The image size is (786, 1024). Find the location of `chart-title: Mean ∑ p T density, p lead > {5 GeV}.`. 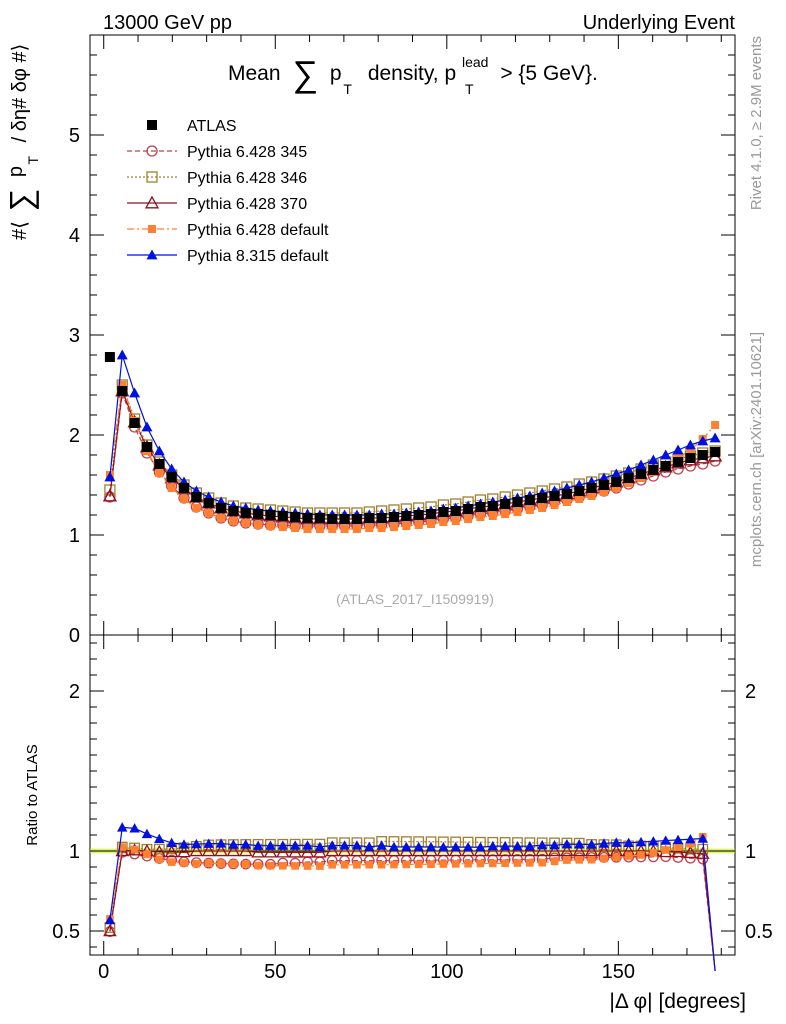

chart-title: Mean ∑ p T density, p lead > {5 GeV}. is located at coordinates (413, 74).